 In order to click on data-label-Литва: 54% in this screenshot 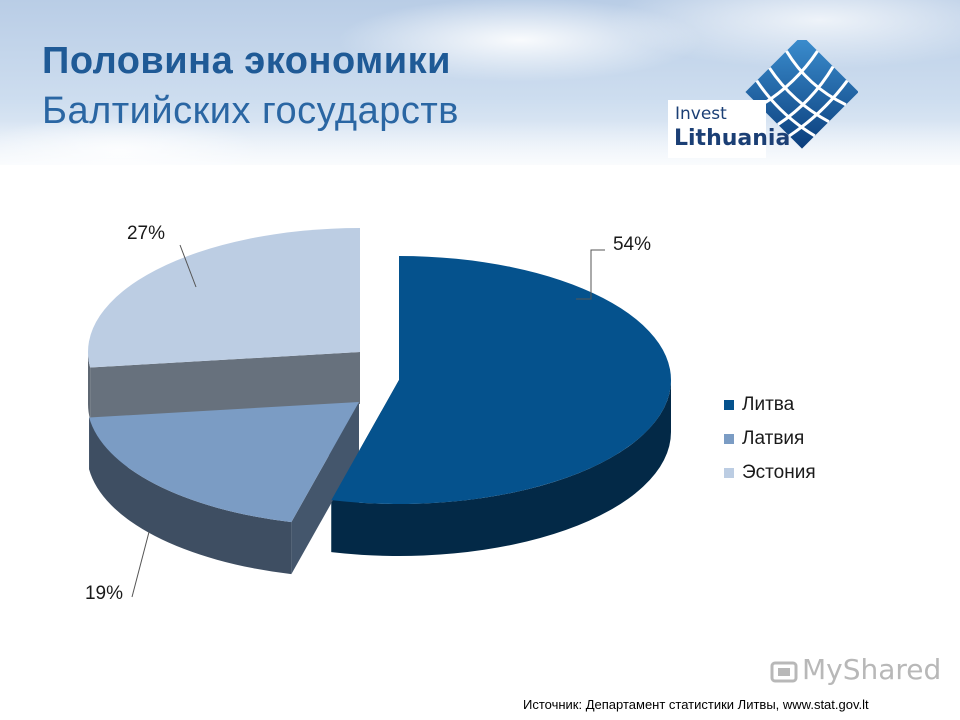, I will do `click(632, 244)`.